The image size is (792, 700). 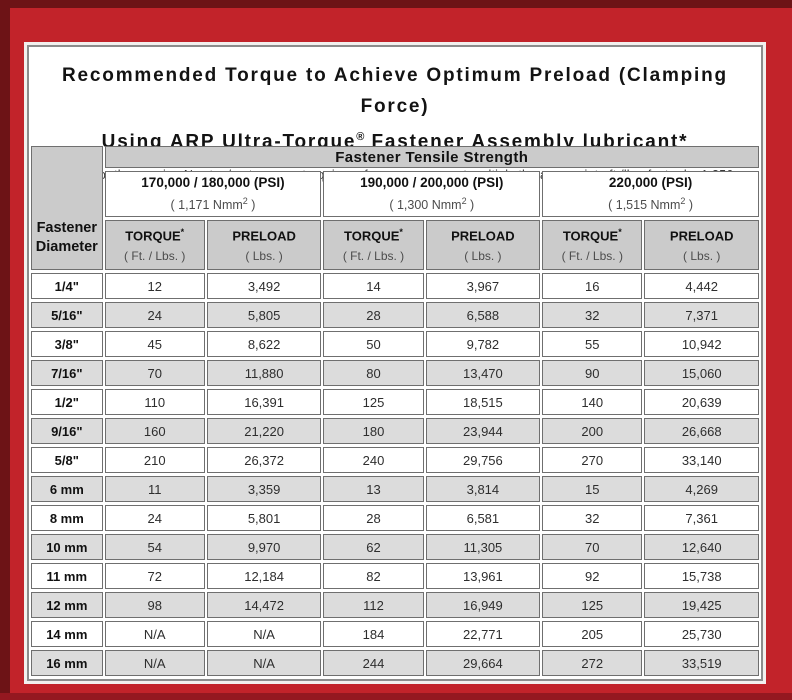 I want to click on table-cell: 272, so click(x=592, y=663).